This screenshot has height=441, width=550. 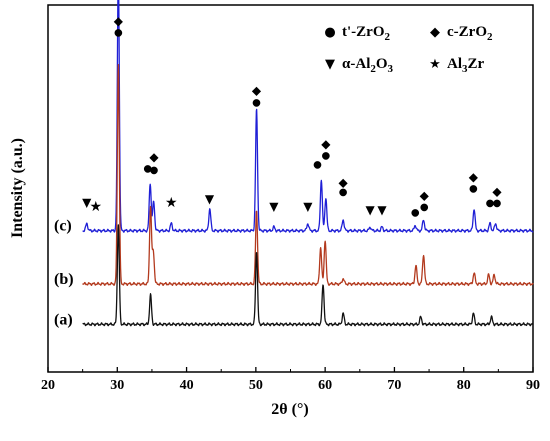 What do you see at coordinates (533, 385) in the screenshot?
I see `x-tick-label: 90` at bounding box center [533, 385].